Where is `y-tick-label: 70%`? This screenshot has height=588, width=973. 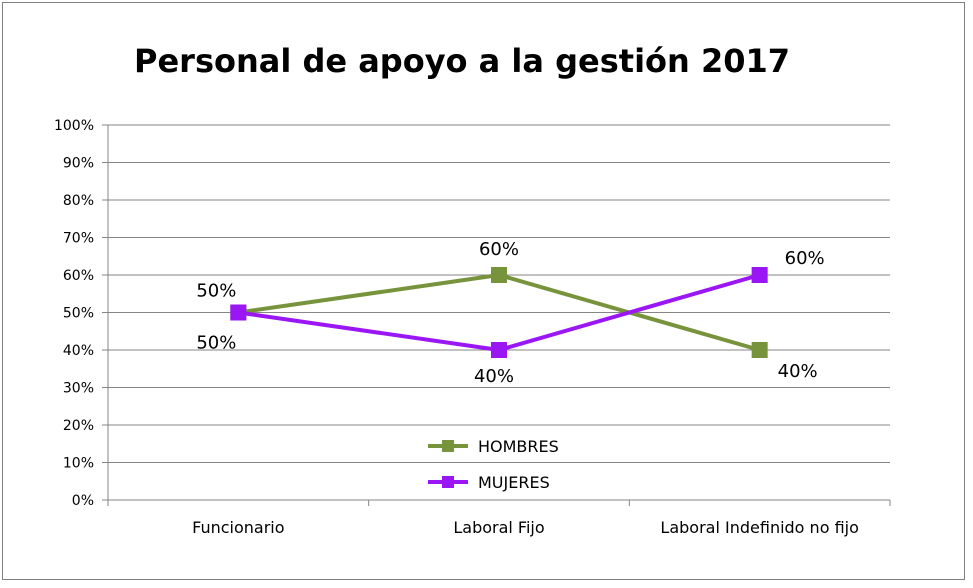 y-tick-label: 70% is located at coordinates (78, 239).